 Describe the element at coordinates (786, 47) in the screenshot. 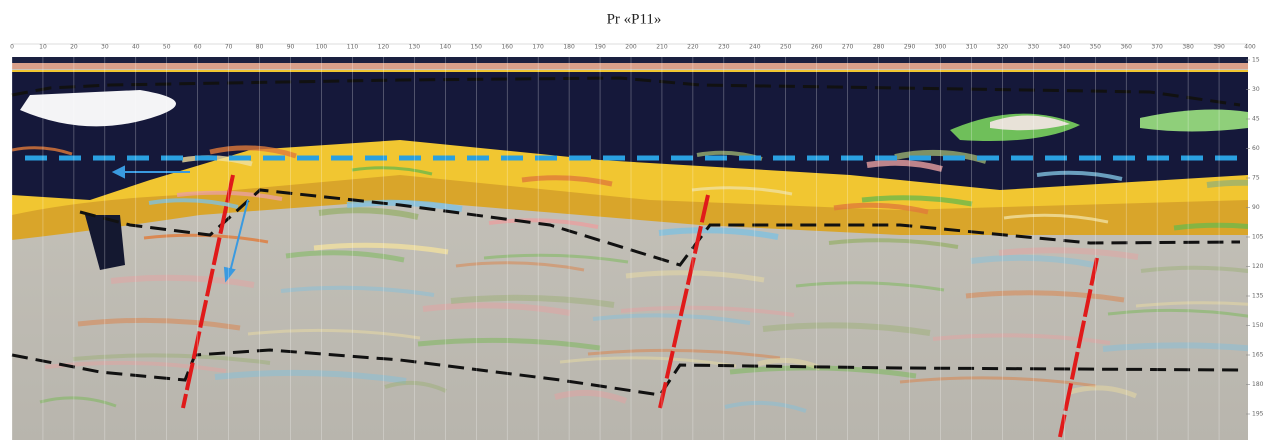

I see `distance-tick-label: 250` at that location.